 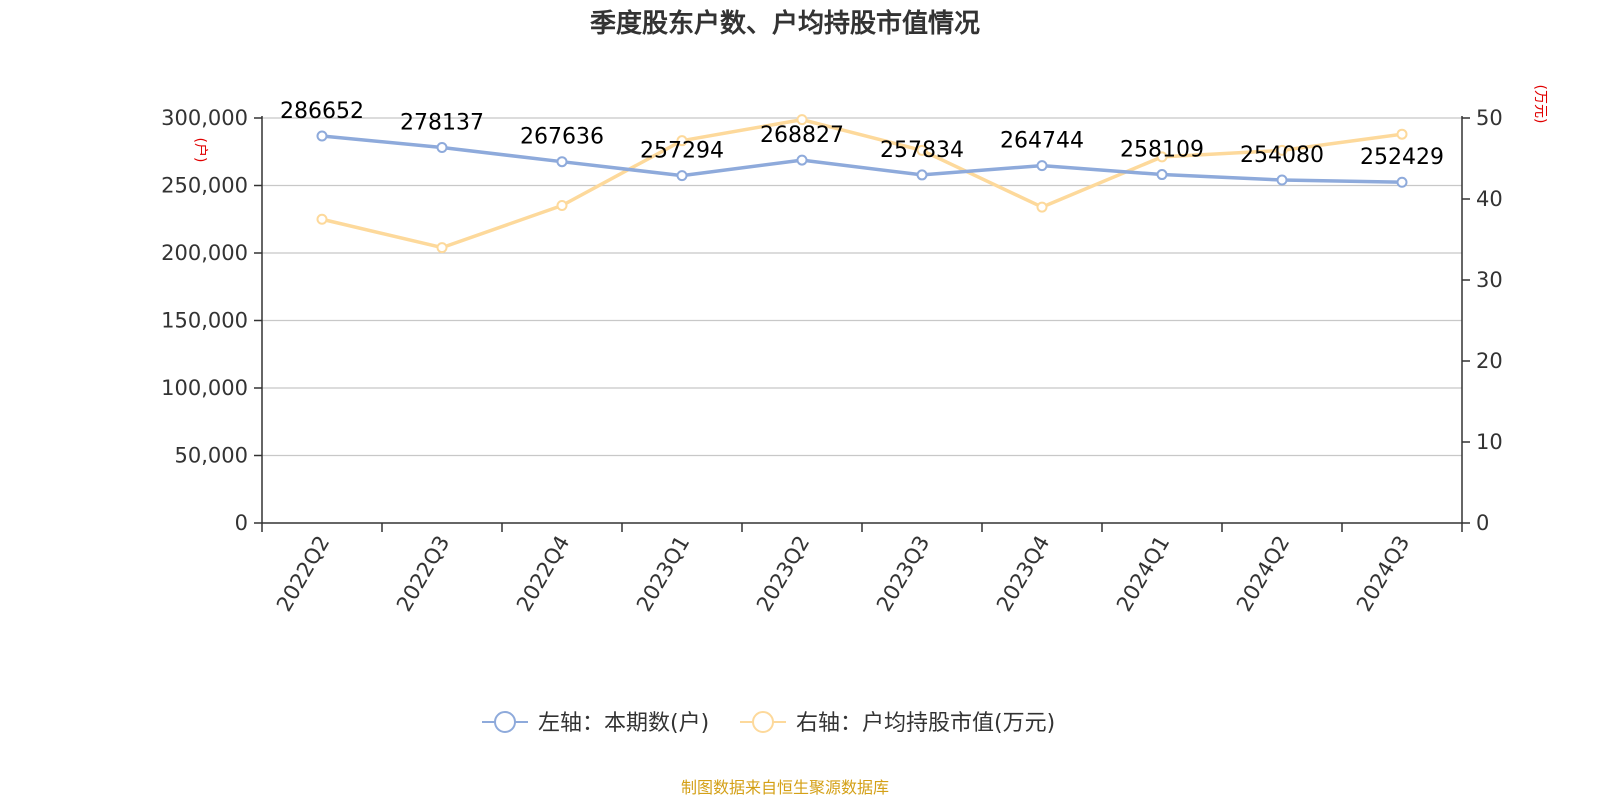 What do you see at coordinates (1263, 574) in the screenshot?
I see `x-axis-tick-label: 2024Q2` at bounding box center [1263, 574].